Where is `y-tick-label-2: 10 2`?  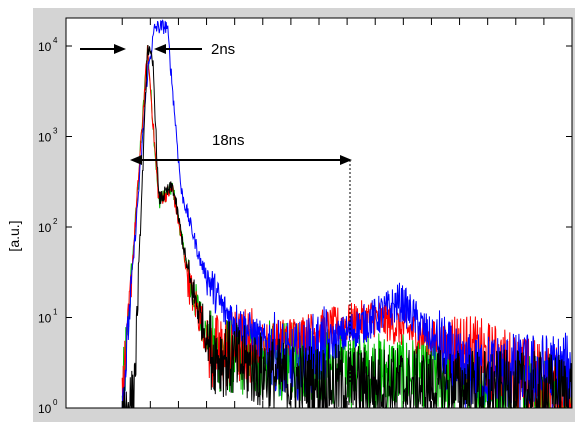 y-tick-label-2: 10 2 is located at coordinates (48, 226).